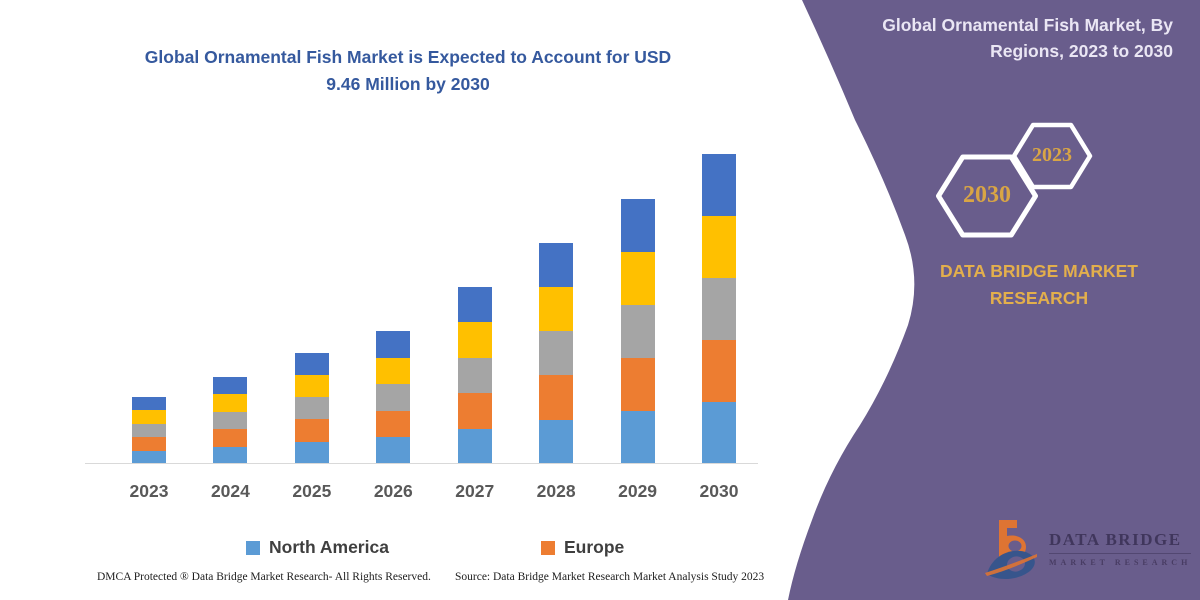 The image size is (1200, 600). I want to click on logo-text: DATA BRIDGE MARKET RESEARCH, so click(1120, 548).